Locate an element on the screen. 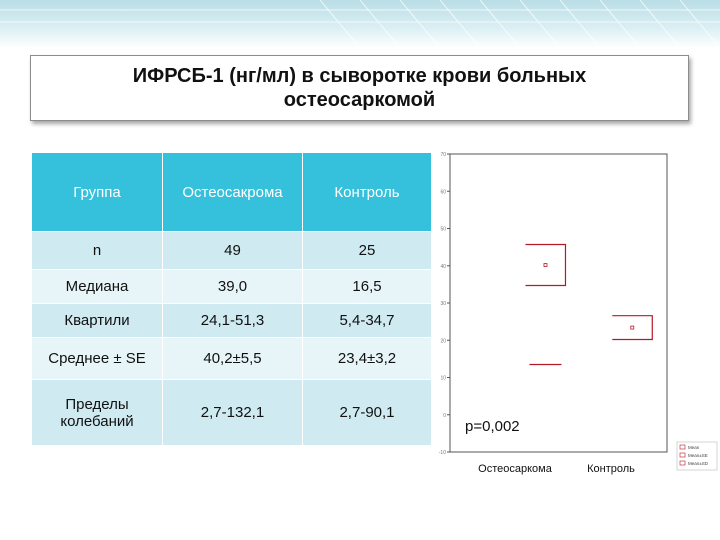 The image size is (720, 540). header-cell: Контроль is located at coordinates (367, 192).